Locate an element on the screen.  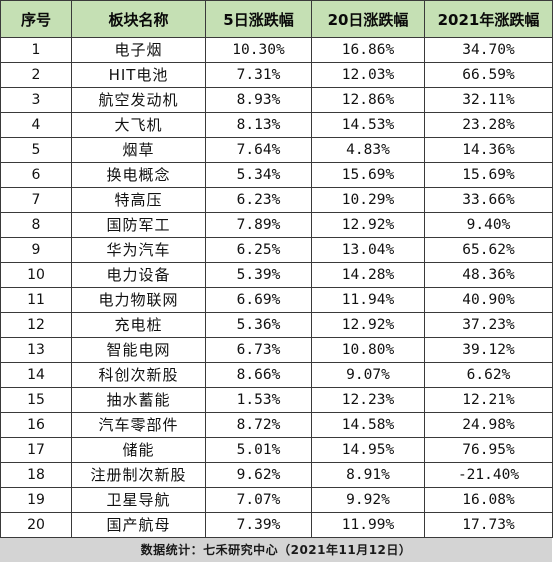
table-row: 11 电力物联网 6.69% 11.94% 40.90% is located at coordinates (276, 300).